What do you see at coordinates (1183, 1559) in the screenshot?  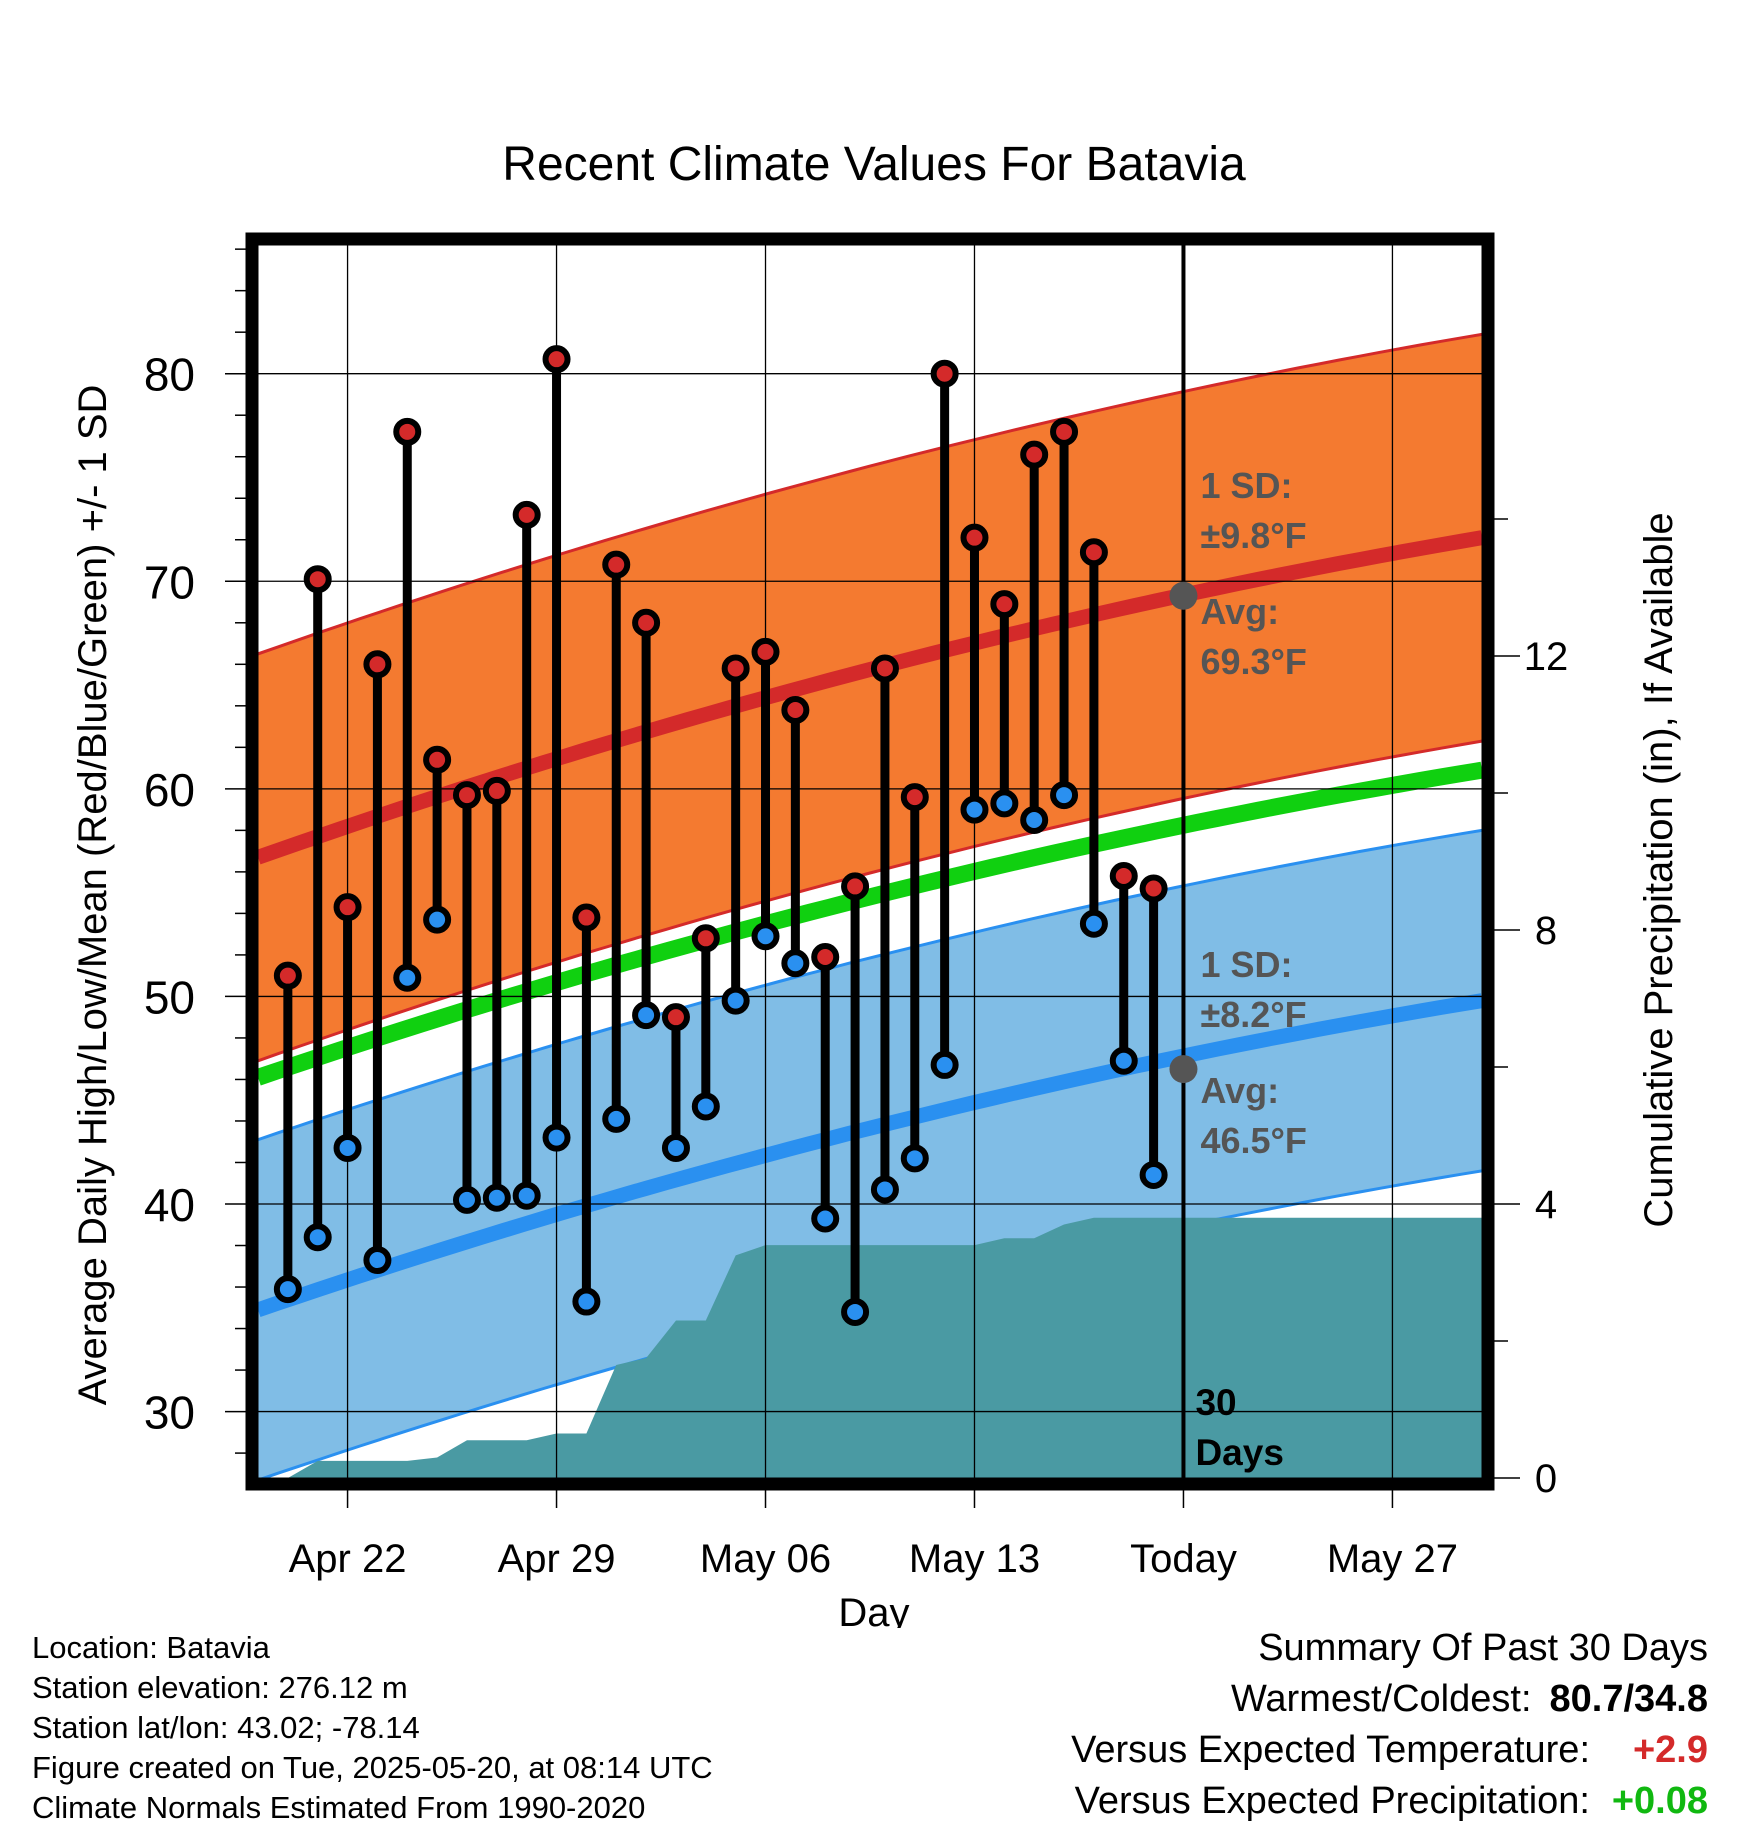 I see `x-tick-label: Today` at bounding box center [1183, 1559].